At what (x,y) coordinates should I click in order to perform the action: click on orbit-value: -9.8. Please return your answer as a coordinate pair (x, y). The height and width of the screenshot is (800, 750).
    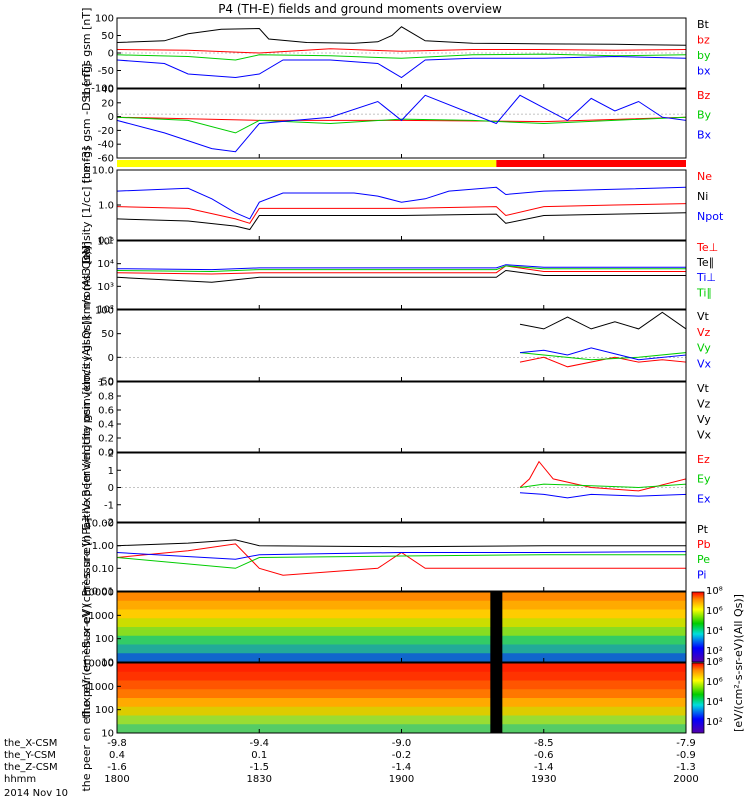
    Looking at the image, I should click on (117, 743).